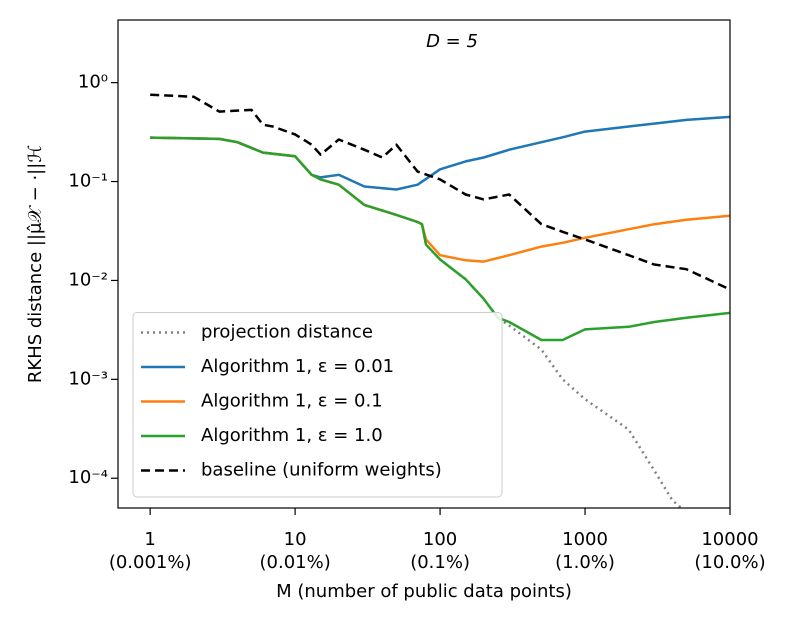 Image resolution: width=789 pixels, height=622 pixels. Describe the element at coordinates (35, 264) in the screenshot. I see `y-axis-label: RKHS distance ||μ̂𝒳 − ·||ℋ` at that location.